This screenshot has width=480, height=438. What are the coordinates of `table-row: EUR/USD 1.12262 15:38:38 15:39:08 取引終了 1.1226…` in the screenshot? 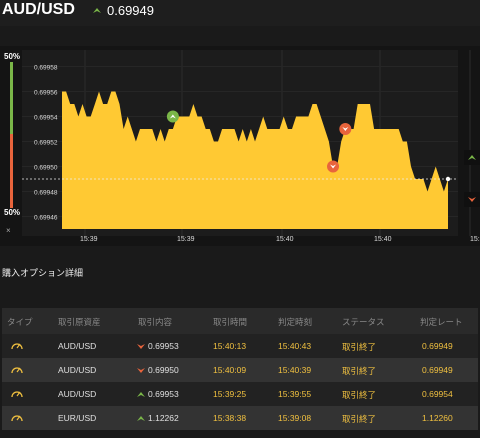 It's located at (240, 418).